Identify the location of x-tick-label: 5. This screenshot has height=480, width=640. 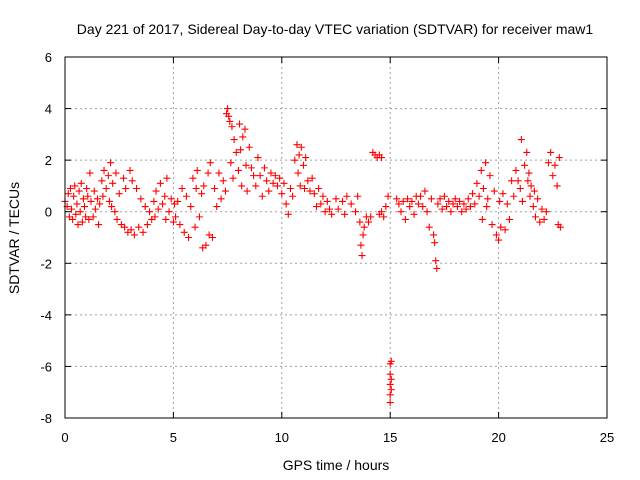
(173, 437).